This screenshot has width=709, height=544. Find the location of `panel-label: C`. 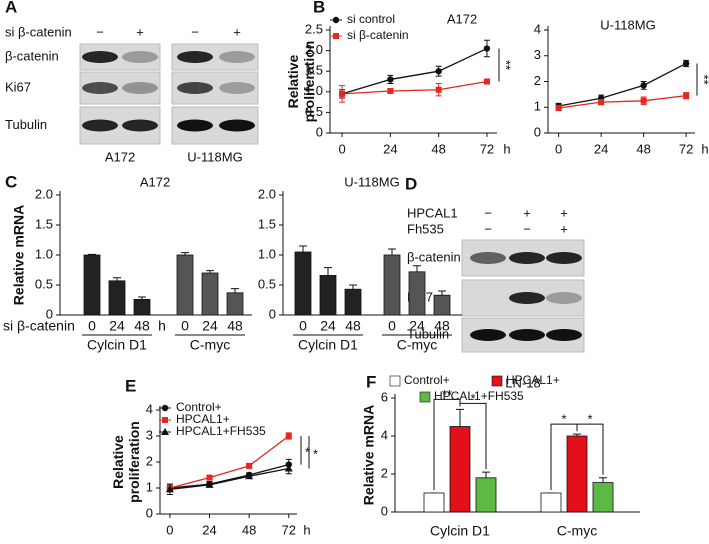

panel-label: C is located at coordinates (11, 181).